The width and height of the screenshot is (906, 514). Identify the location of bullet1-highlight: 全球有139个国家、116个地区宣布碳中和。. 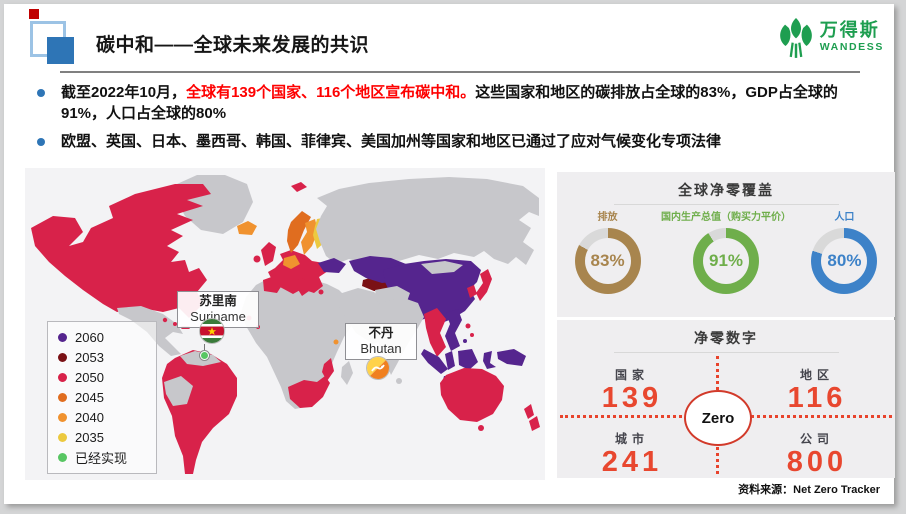
(331, 92).